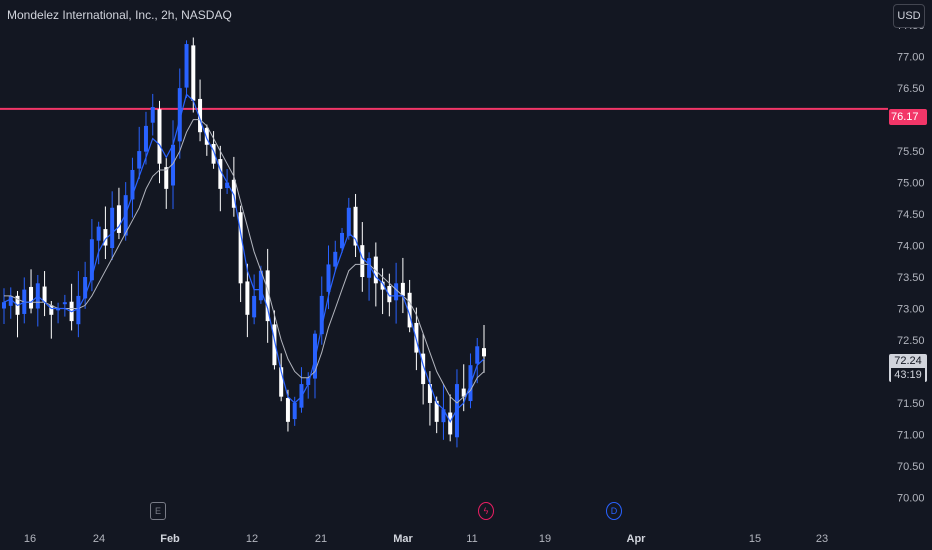  Describe the element at coordinates (637, 539) in the screenshot. I see `x-tick-label: Apr` at that location.